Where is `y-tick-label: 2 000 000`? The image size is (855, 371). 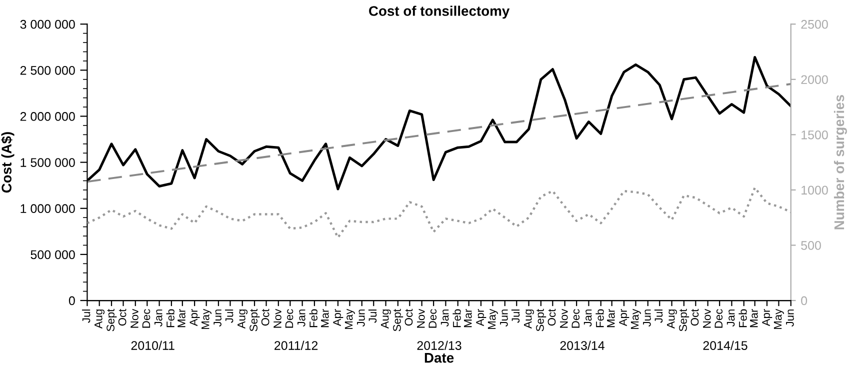 y-tick-label: 2 000 000 is located at coordinates (47, 116).